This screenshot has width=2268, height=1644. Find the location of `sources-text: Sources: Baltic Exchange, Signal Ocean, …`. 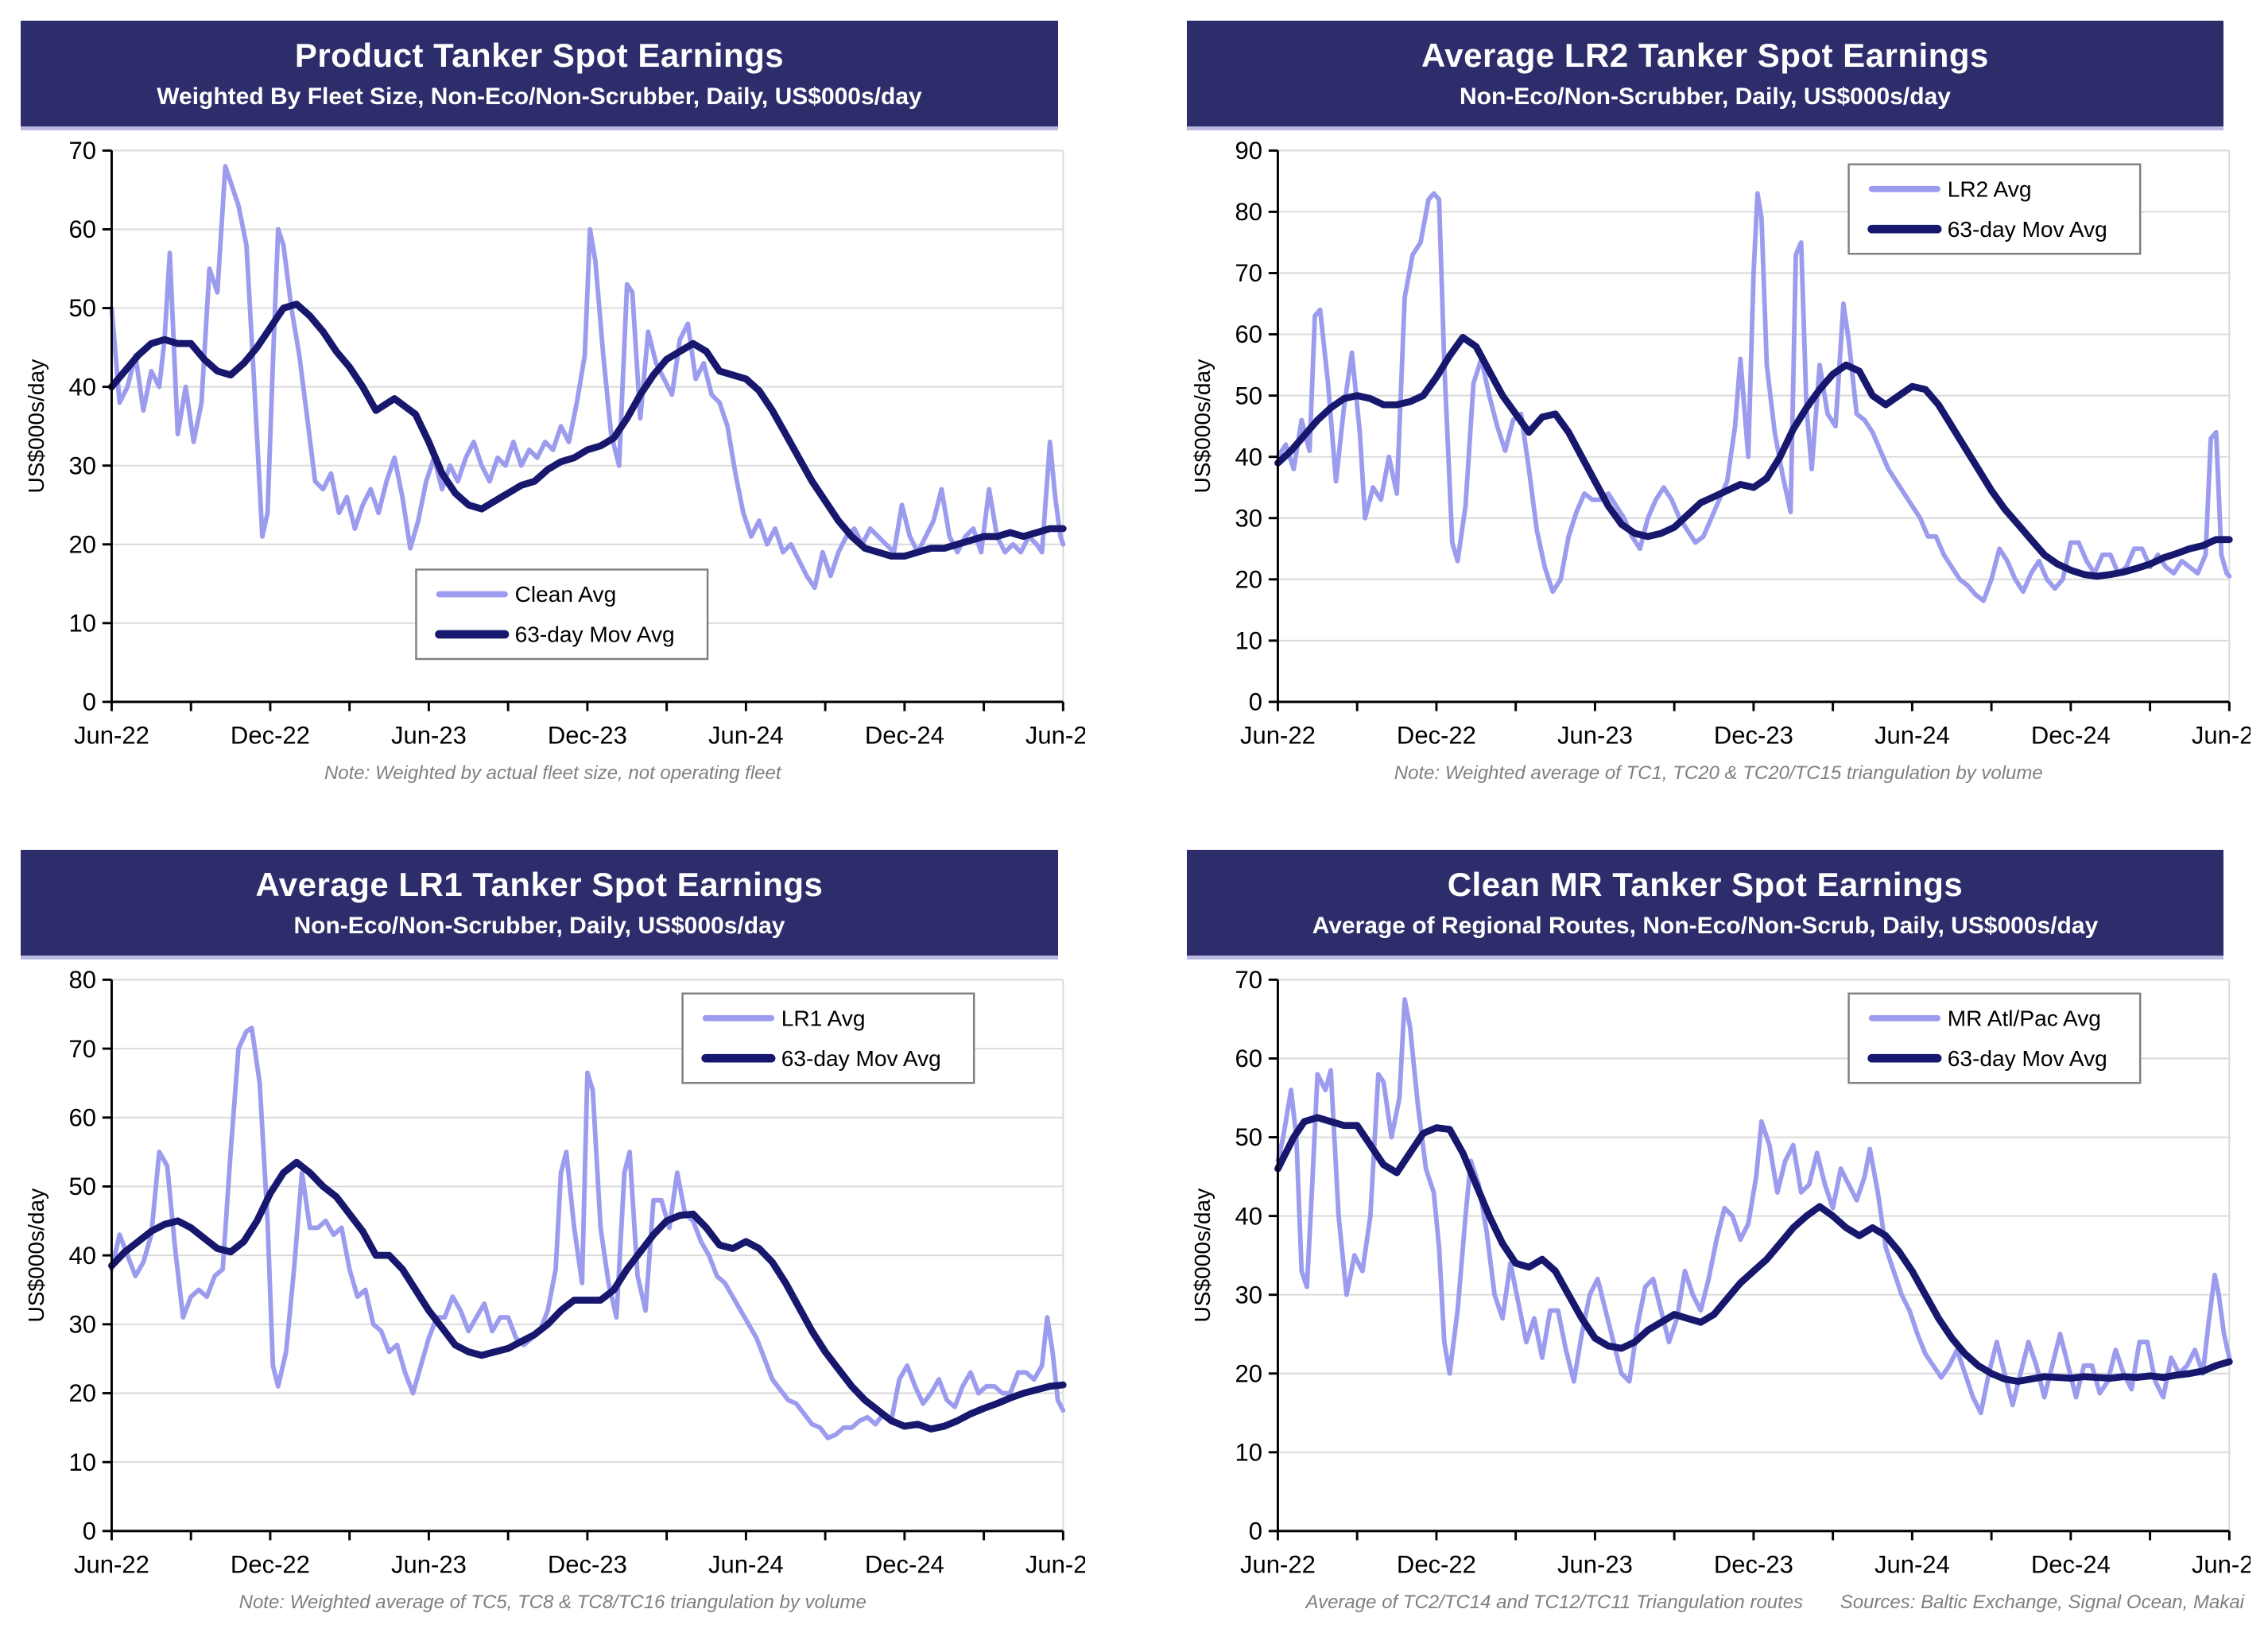

sources-text: Sources: Baltic Exchange, Signal Ocean, … is located at coordinates (2042, 1602).